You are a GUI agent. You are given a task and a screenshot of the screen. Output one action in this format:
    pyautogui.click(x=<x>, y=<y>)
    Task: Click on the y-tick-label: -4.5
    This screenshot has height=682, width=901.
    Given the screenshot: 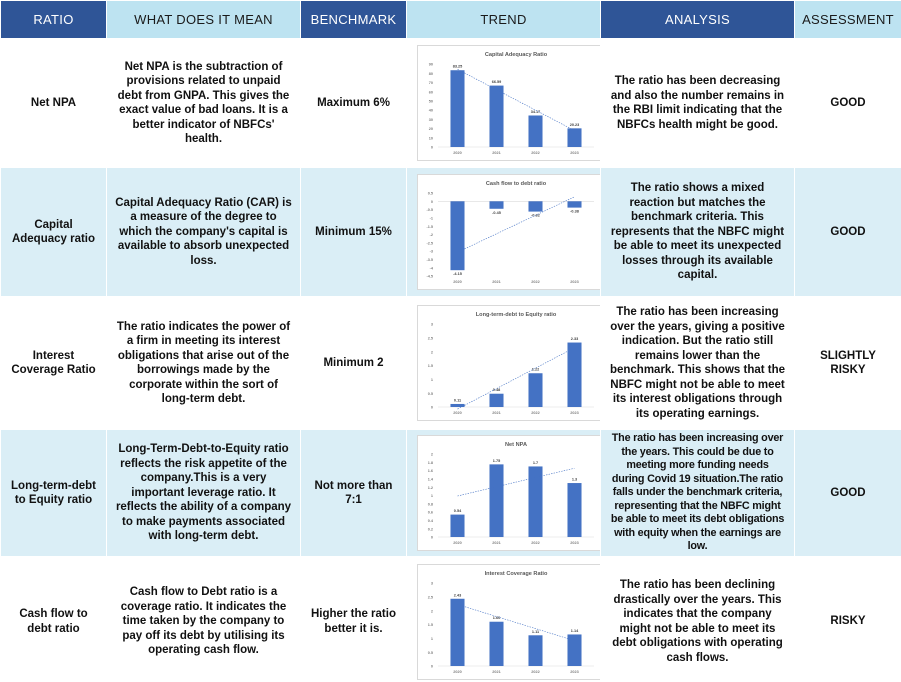 What is the action you would take?
    pyautogui.click(x=429, y=277)
    